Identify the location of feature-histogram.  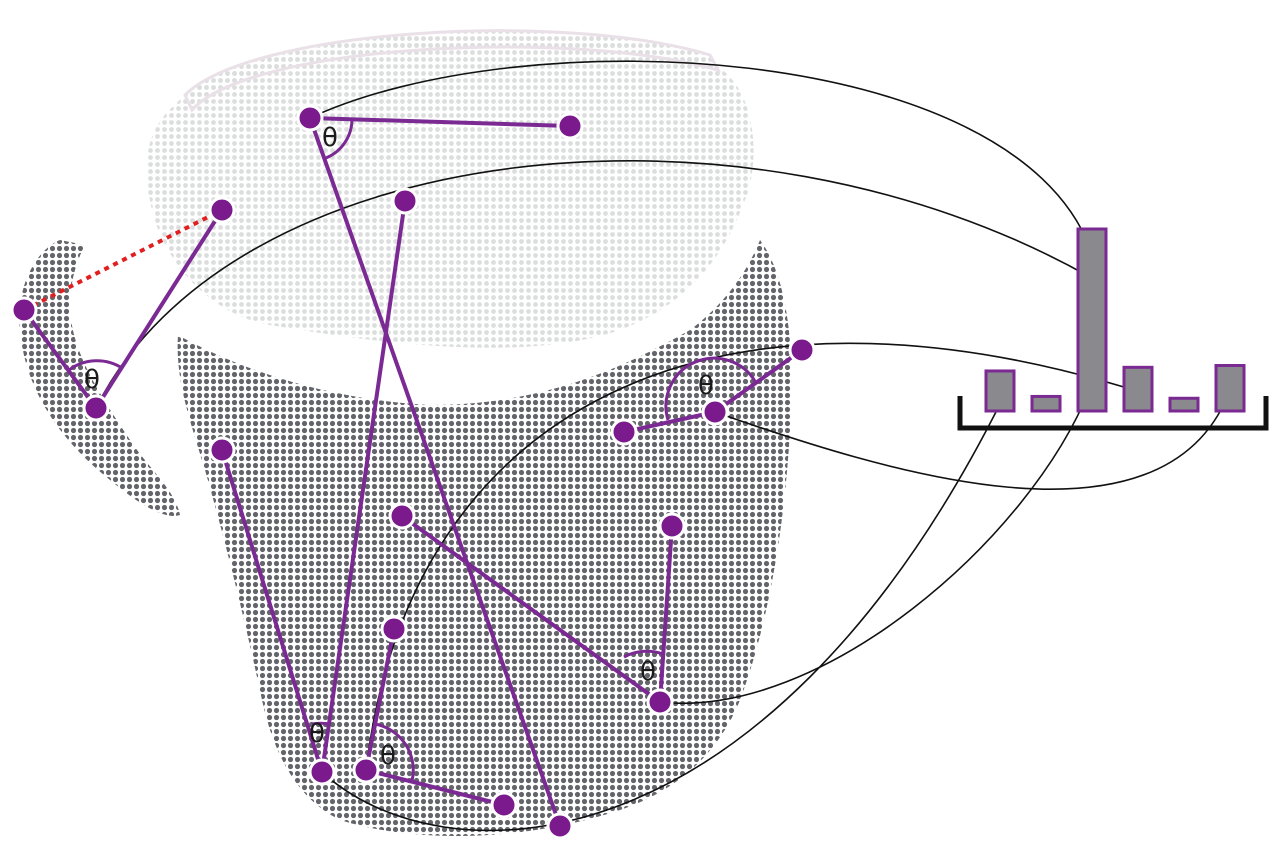
(1113, 329).